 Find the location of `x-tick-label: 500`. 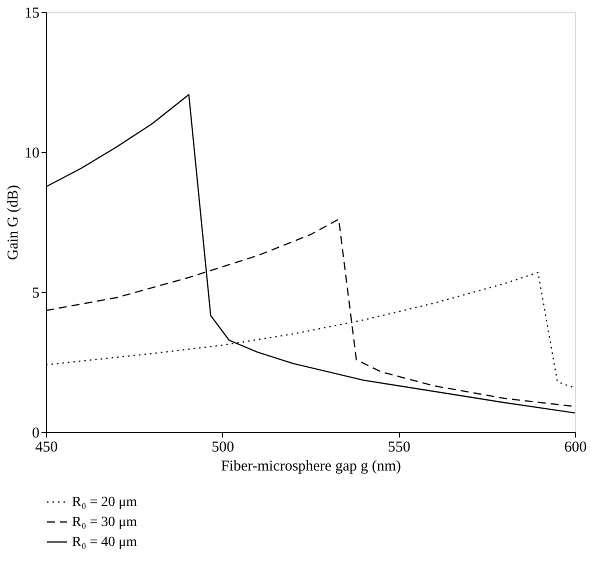

x-tick-label: 500 is located at coordinates (223, 448).